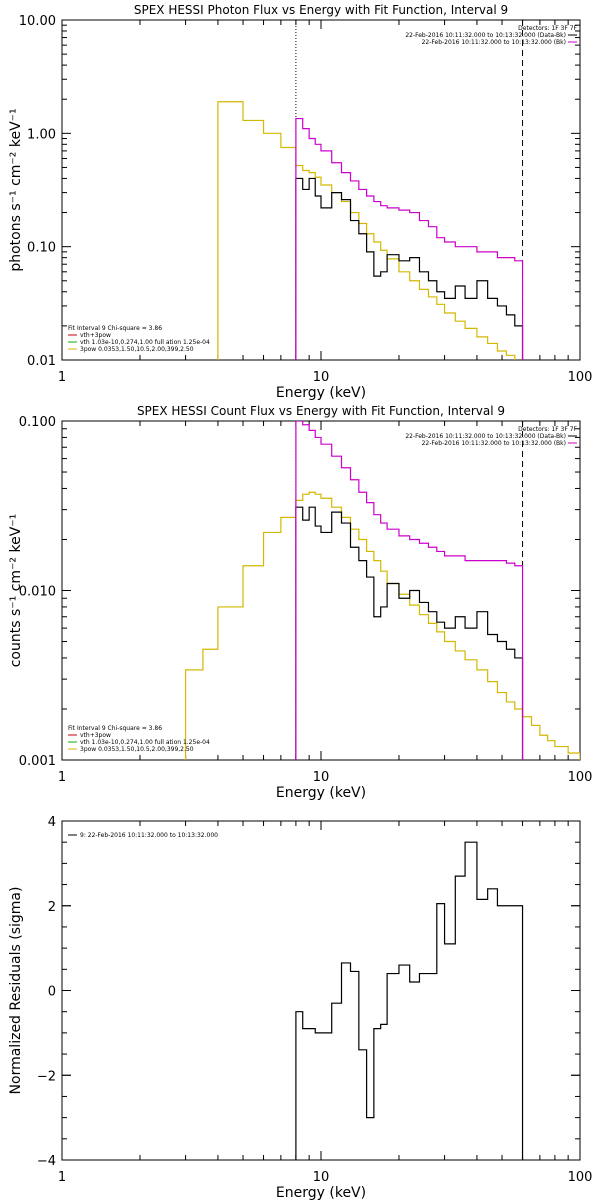  Describe the element at coordinates (16, 591) in the screenshot. I see `y-axis-label: counts s⁻¹ cm⁻² keV⁻¹` at that location.